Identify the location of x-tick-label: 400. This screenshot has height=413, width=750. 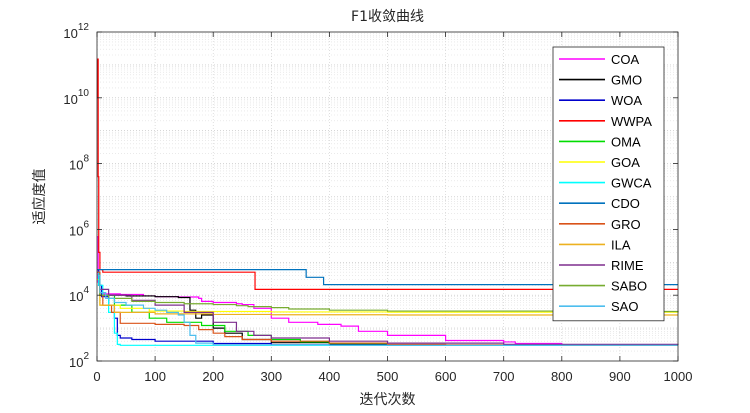
(330, 376).